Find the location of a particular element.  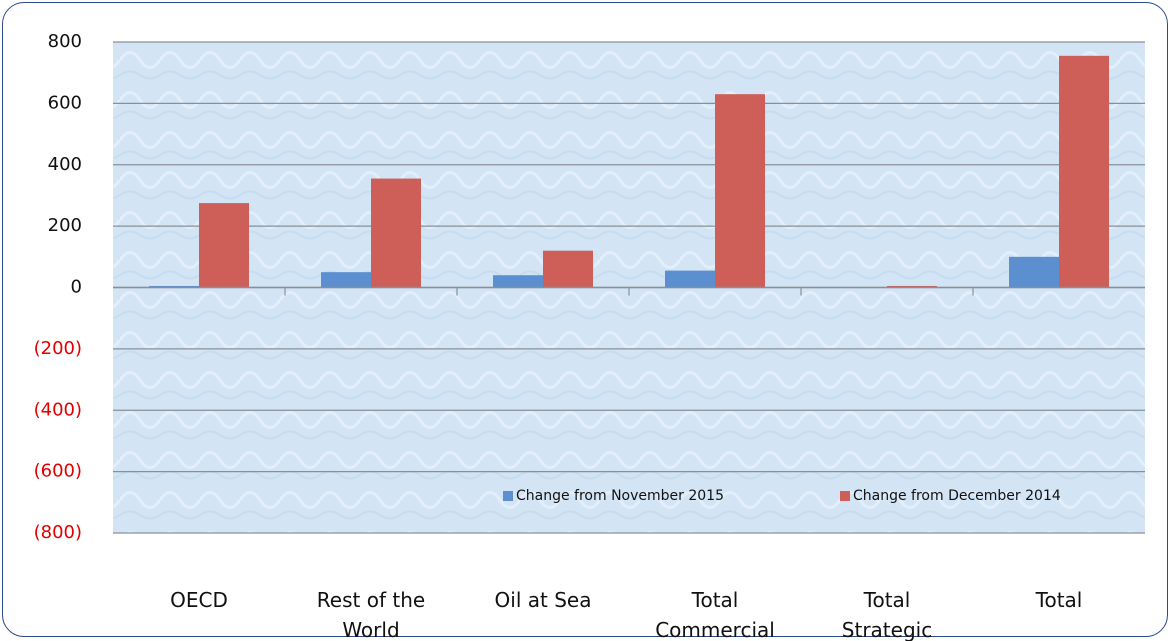

y-tick-label: 400 is located at coordinates (65, 164).